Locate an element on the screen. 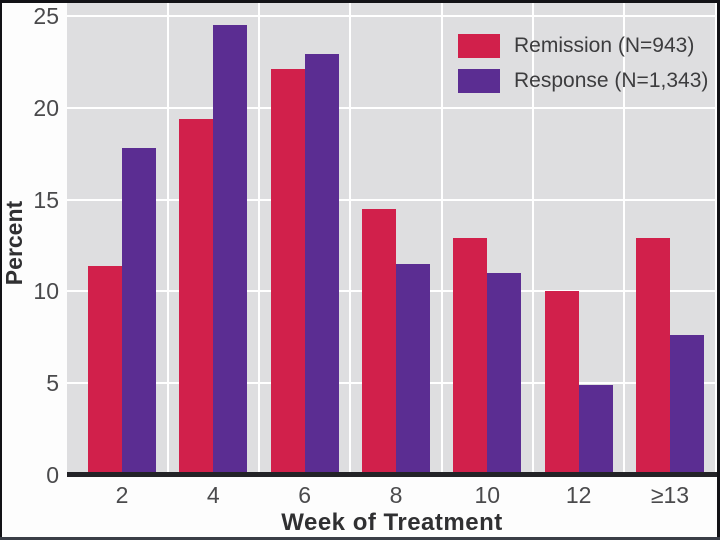  legend: Remission (N=943) Response (N=1,343) is located at coordinates (583, 63).